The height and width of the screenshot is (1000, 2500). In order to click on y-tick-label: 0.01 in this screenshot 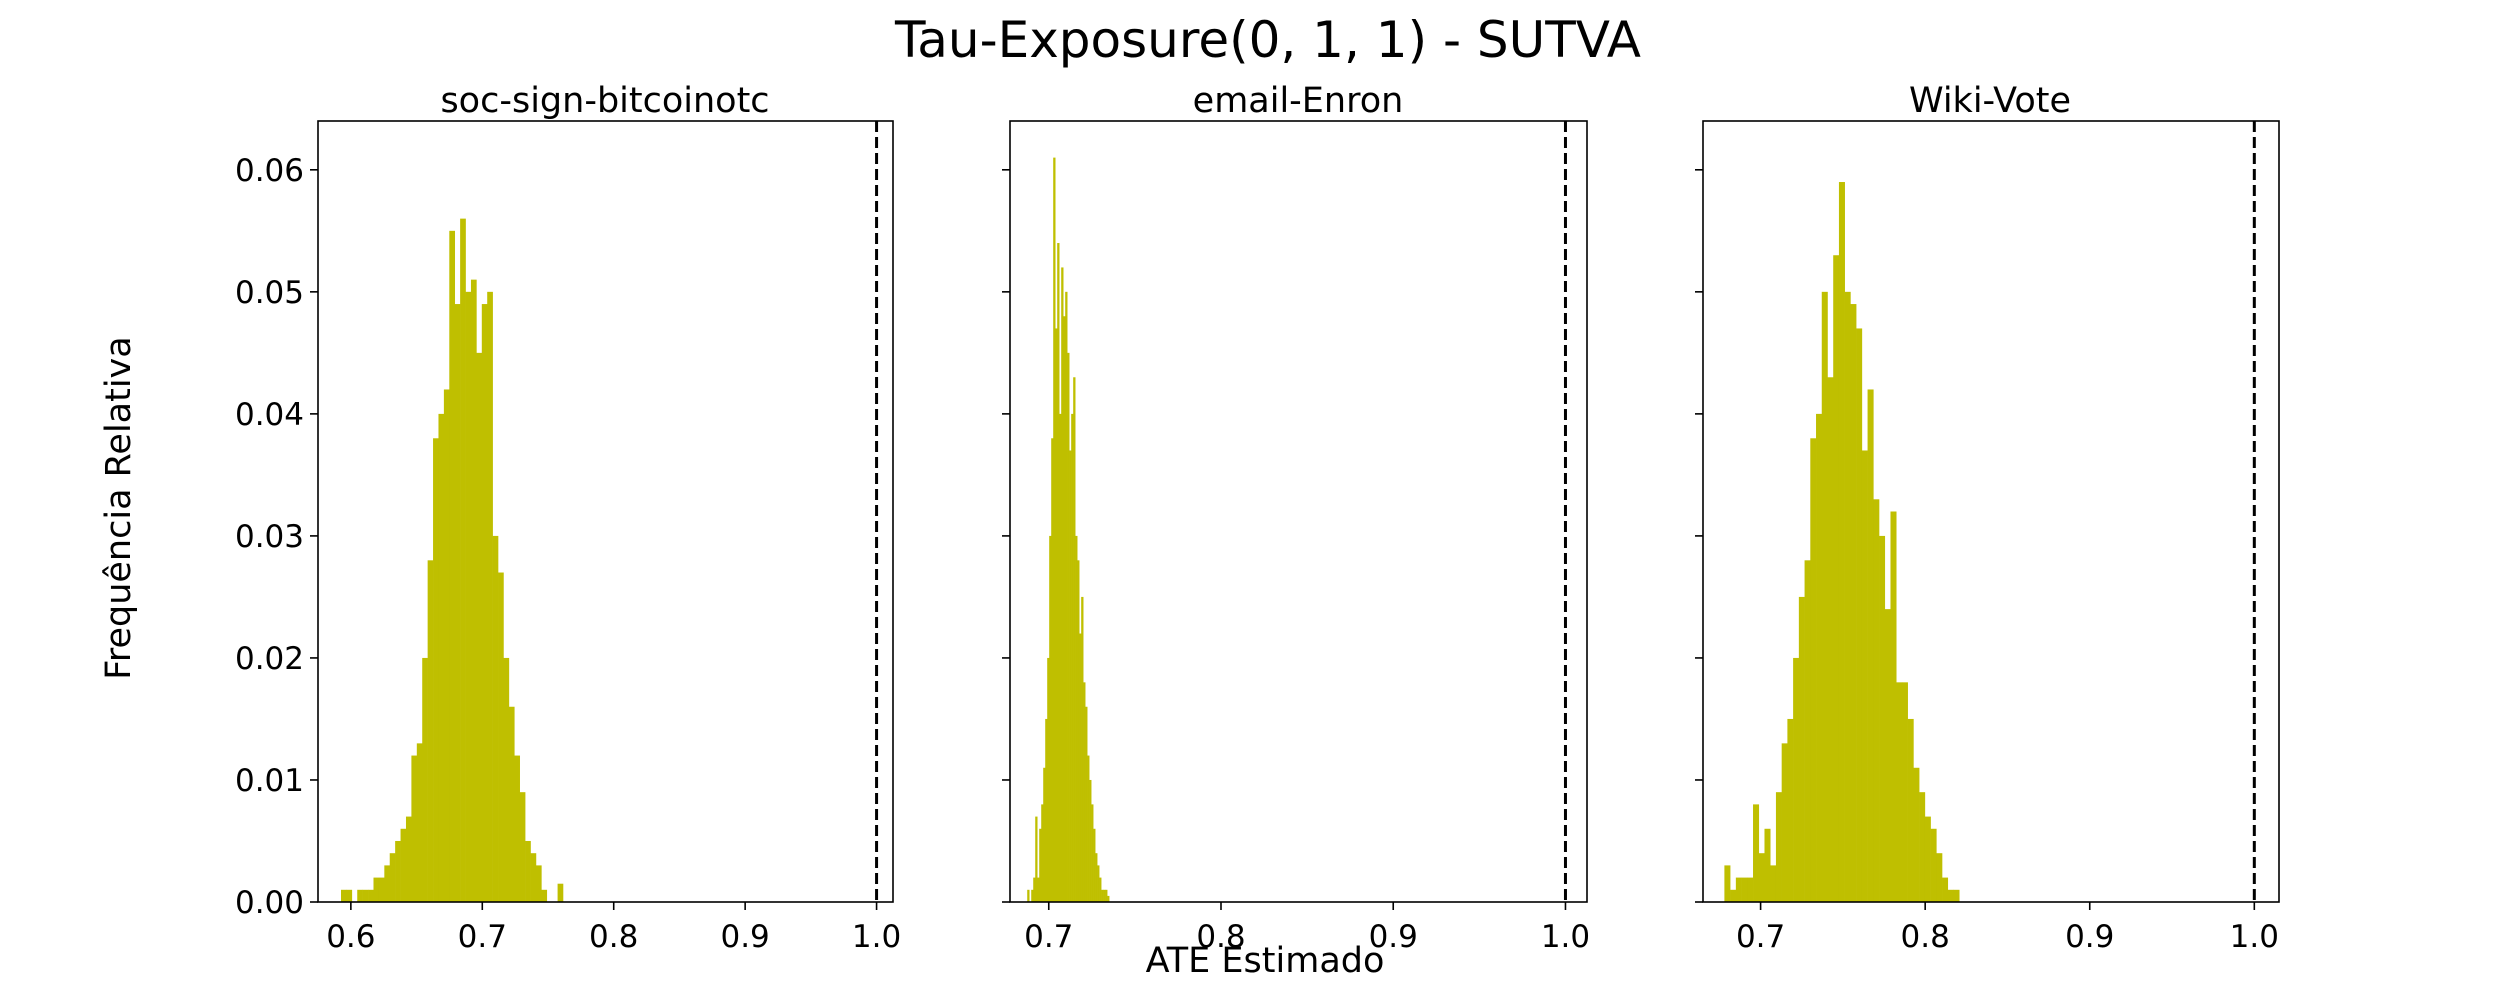, I will do `click(269, 781)`.